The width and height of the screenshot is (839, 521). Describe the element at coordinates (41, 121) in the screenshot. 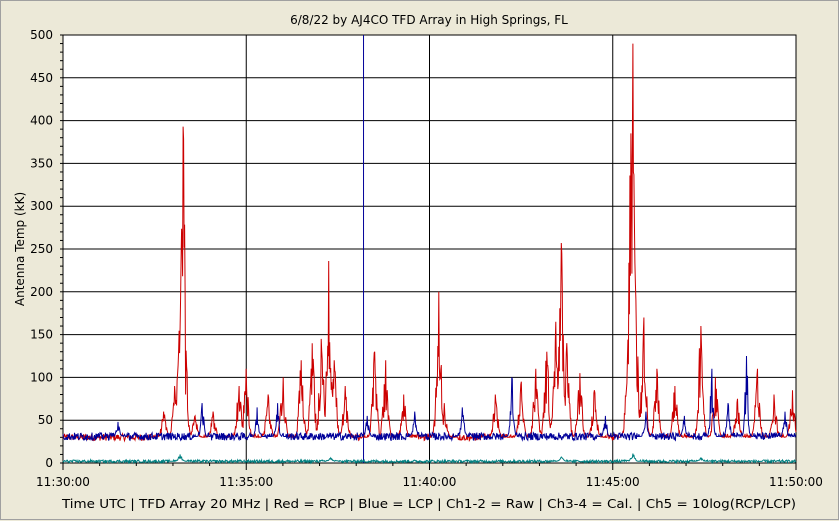

I see `y-tick-label: 400` at that location.